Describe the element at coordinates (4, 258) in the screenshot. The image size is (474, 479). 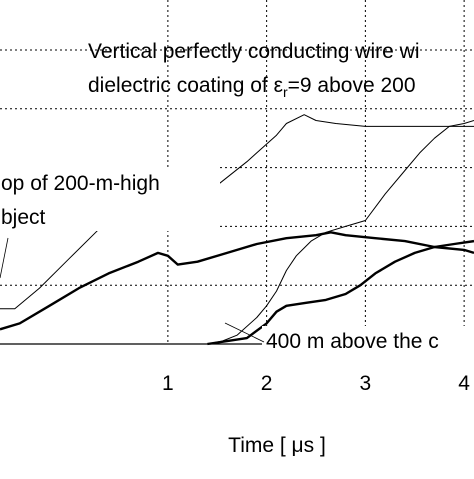
I see `top-label-leader` at that location.